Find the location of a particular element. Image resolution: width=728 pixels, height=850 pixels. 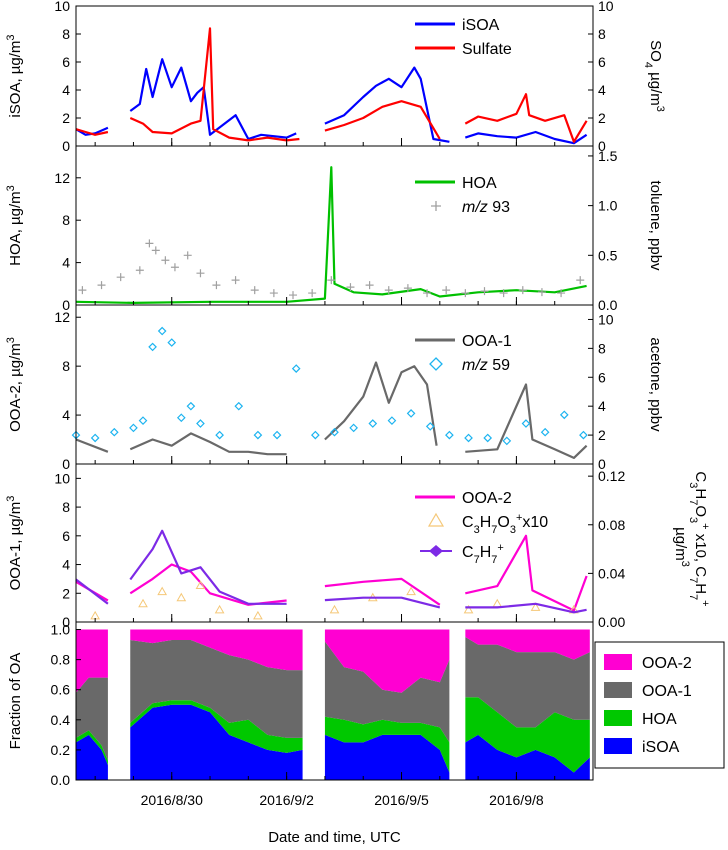

ytick-right-label: 0.12 is located at coordinates (611, 476).